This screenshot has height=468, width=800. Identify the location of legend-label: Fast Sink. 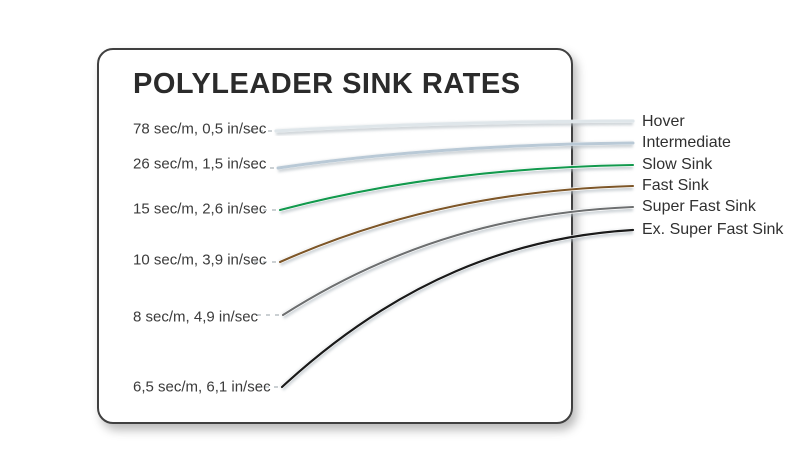
(675, 185).